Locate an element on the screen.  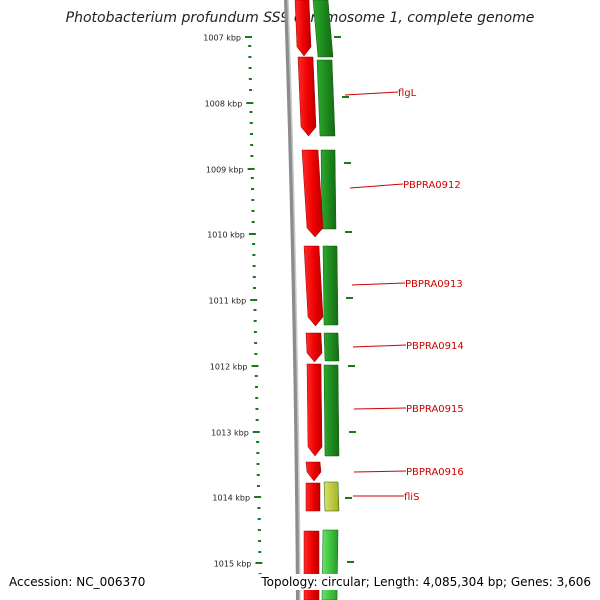
scale-label: 1013 kbp is located at coordinates (230, 433).